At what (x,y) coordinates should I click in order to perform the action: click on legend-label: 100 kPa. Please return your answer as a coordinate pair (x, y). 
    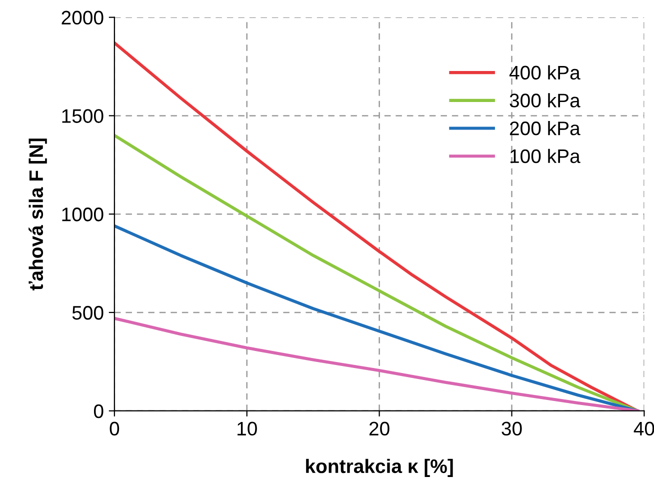
    Looking at the image, I should click on (545, 156).